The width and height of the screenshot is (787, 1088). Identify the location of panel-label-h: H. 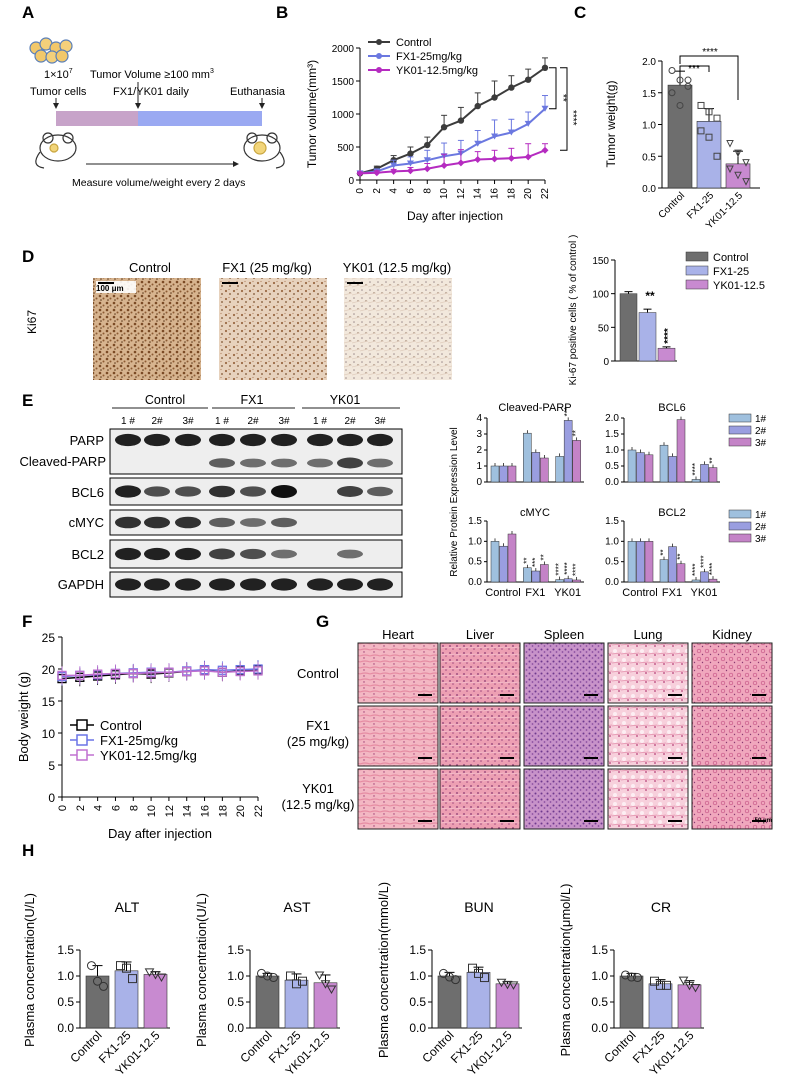
(28, 850).